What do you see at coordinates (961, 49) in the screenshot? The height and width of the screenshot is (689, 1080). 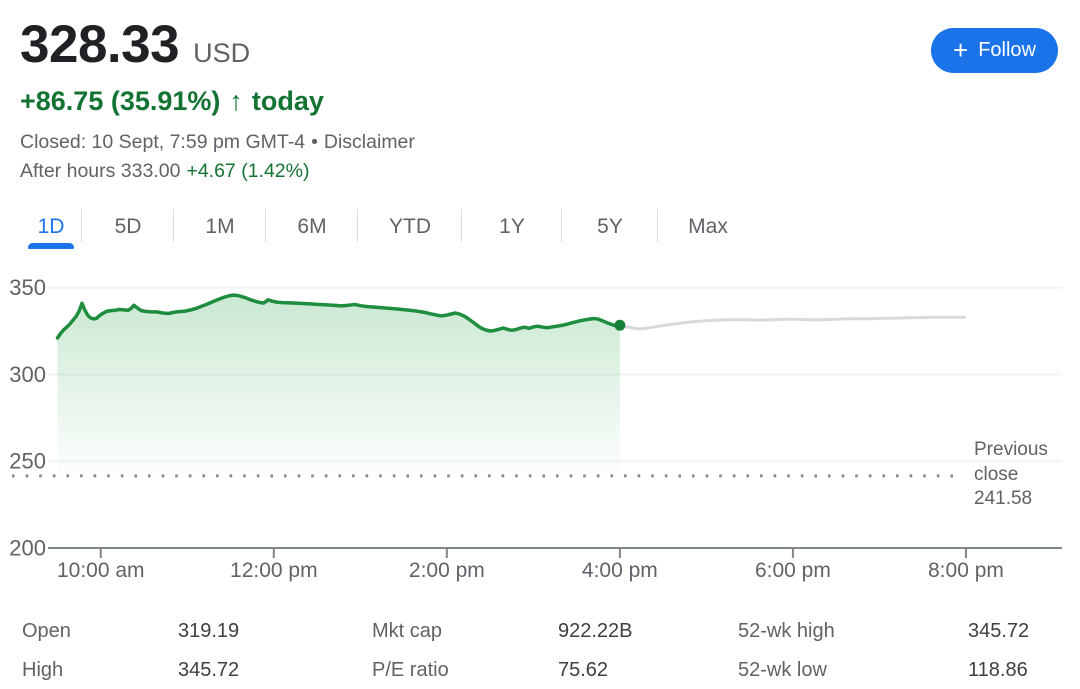 I see `plus-icon: +` at bounding box center [961, 49].